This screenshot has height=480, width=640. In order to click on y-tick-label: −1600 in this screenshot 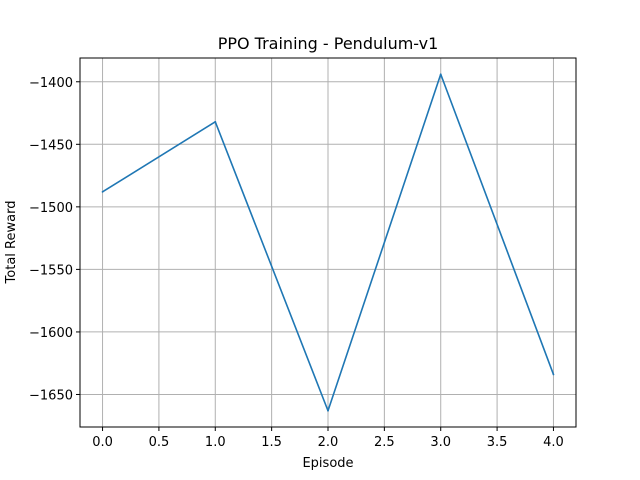, I will do `click(51, 333)`.